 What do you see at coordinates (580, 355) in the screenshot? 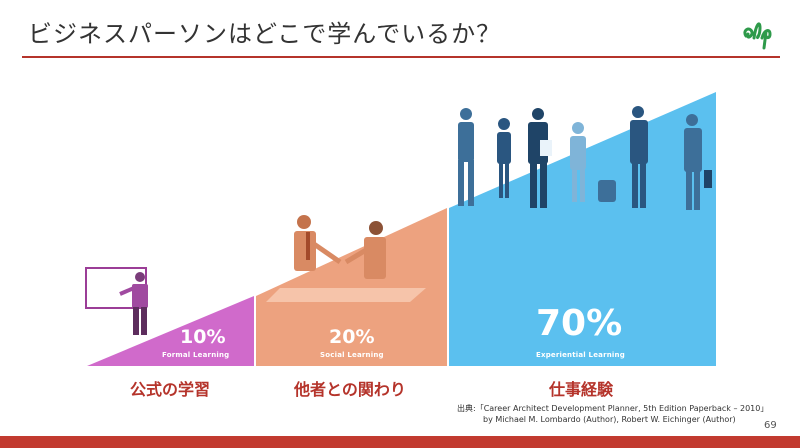
I see `experiential-learning-english-label: Experiential Learning` at bounding box center [580, 355].